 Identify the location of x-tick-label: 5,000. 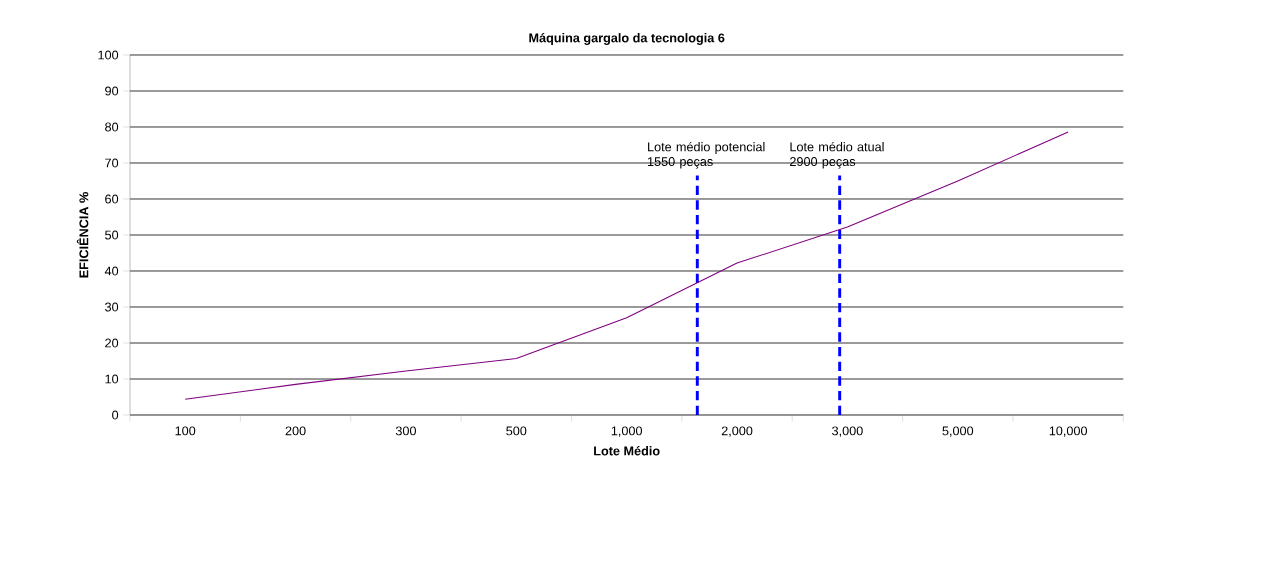
(958, 431).